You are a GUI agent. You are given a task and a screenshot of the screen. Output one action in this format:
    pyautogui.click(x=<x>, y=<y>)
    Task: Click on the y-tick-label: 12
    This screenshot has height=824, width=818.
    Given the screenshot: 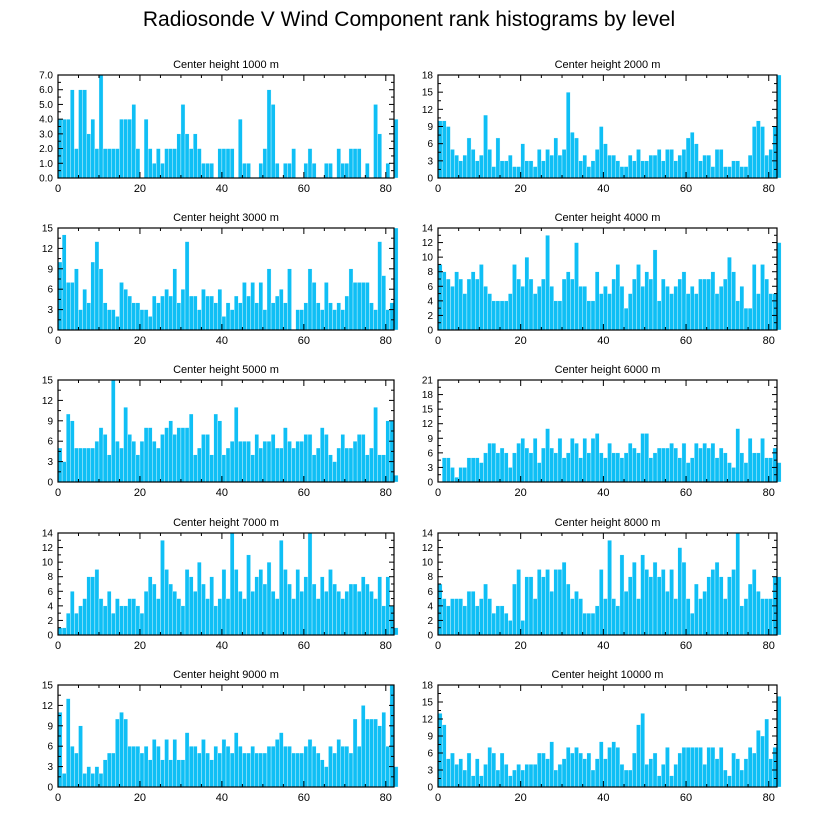 What is the action you would take?
    pyautogui.click(x=48, y=249)
    